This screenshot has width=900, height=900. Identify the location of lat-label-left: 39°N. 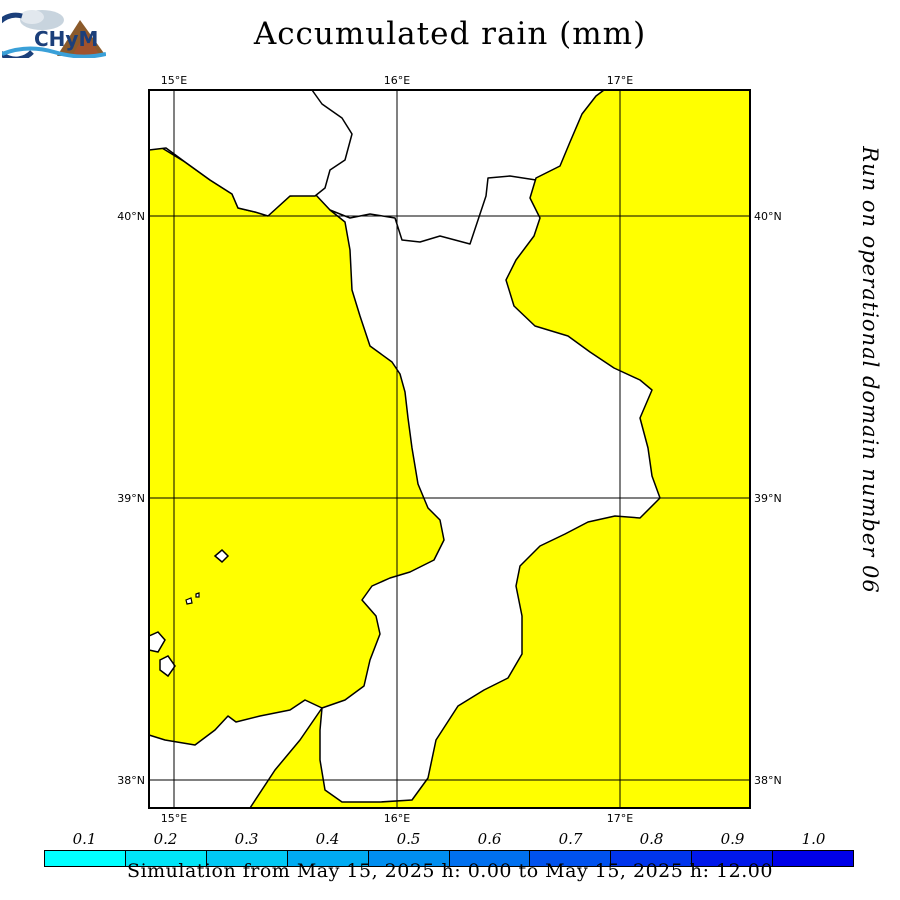
(131, 498).